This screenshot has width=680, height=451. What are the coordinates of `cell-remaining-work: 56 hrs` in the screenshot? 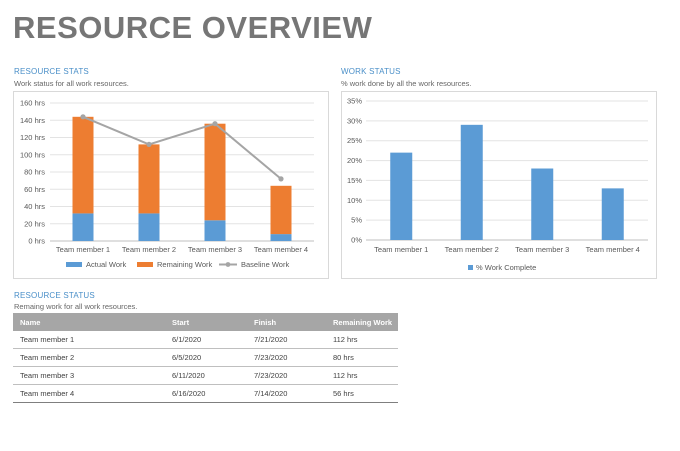 It's located at (362, 393).